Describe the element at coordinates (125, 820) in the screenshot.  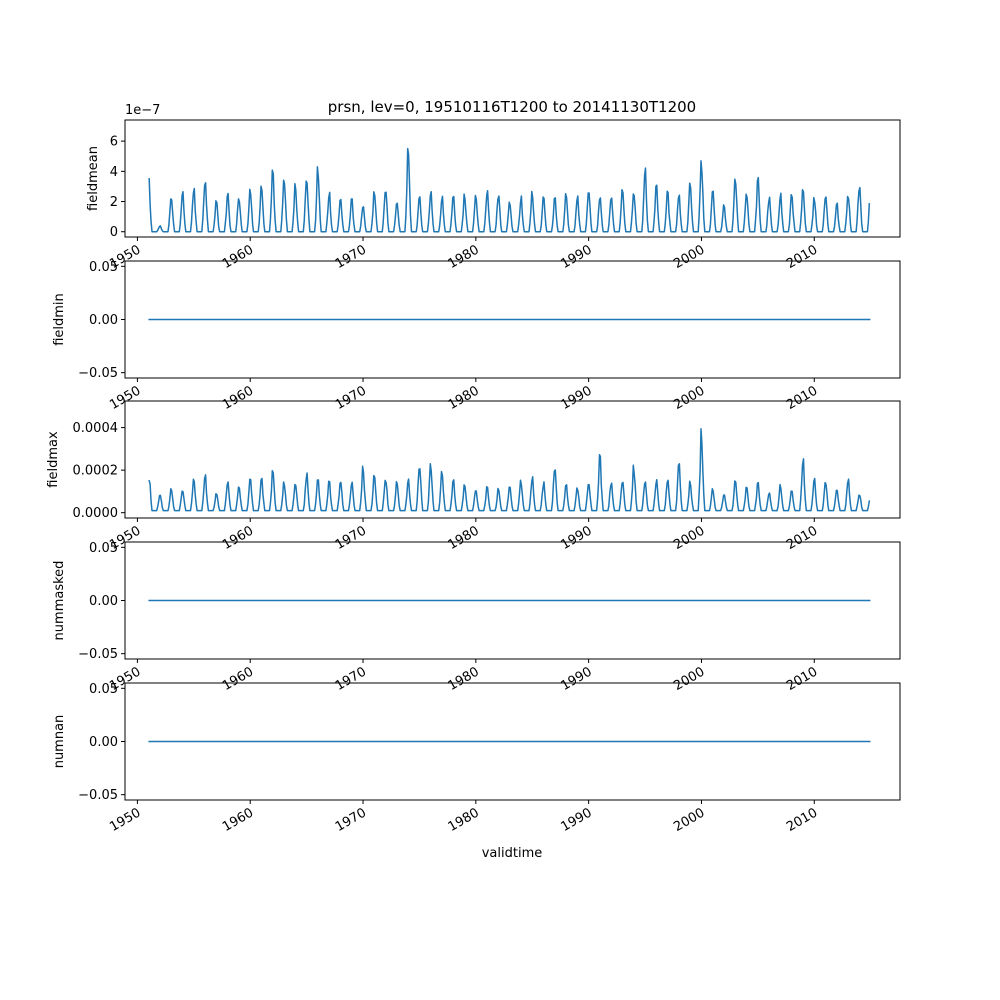
I see `x-tick-label: 1950` at that location.